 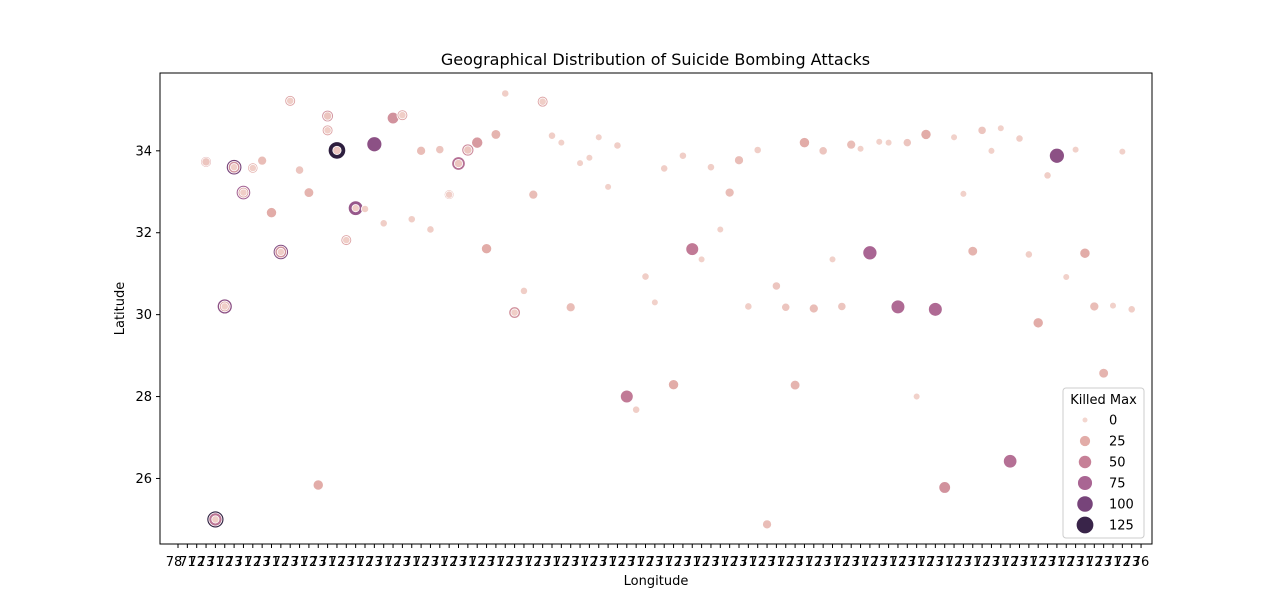 I want to click on y-tick-label: 26, so click(x=143, y=479).